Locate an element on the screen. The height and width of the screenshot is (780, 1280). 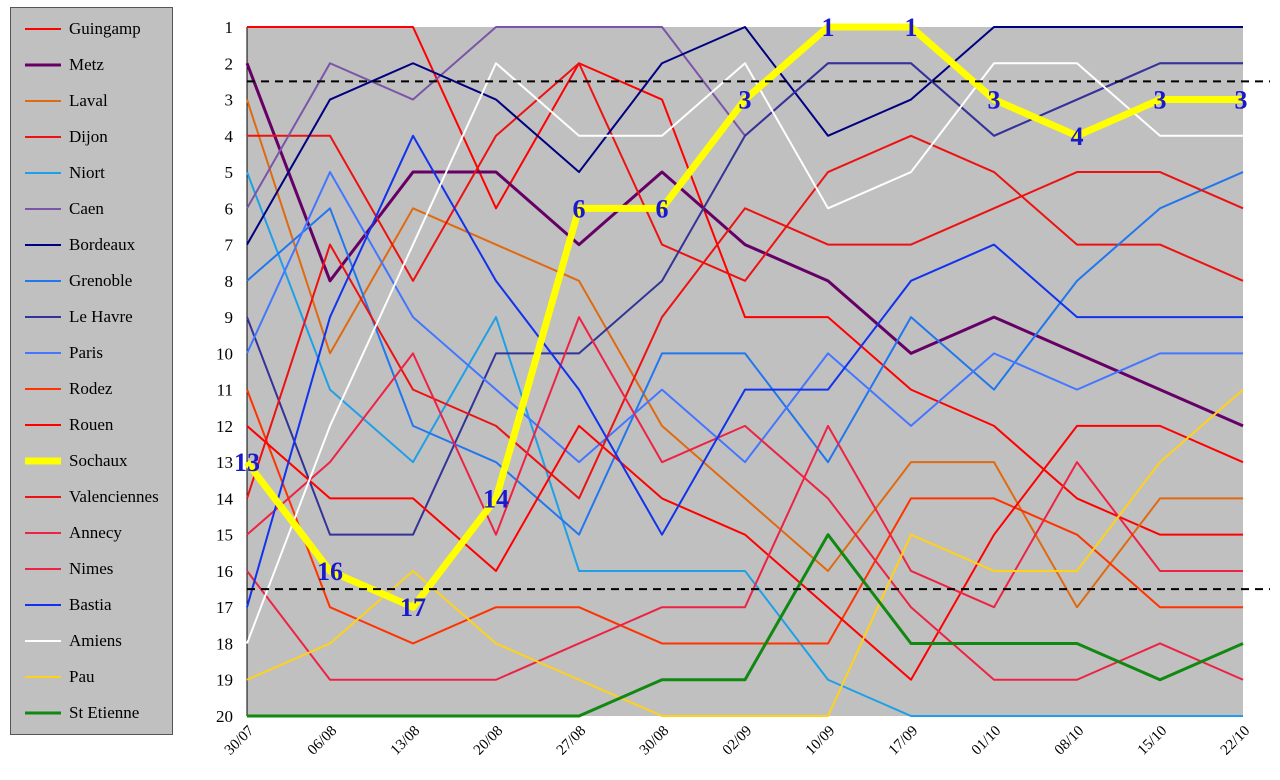
y-tick-label: 10 is located at coordinates (224, 353).